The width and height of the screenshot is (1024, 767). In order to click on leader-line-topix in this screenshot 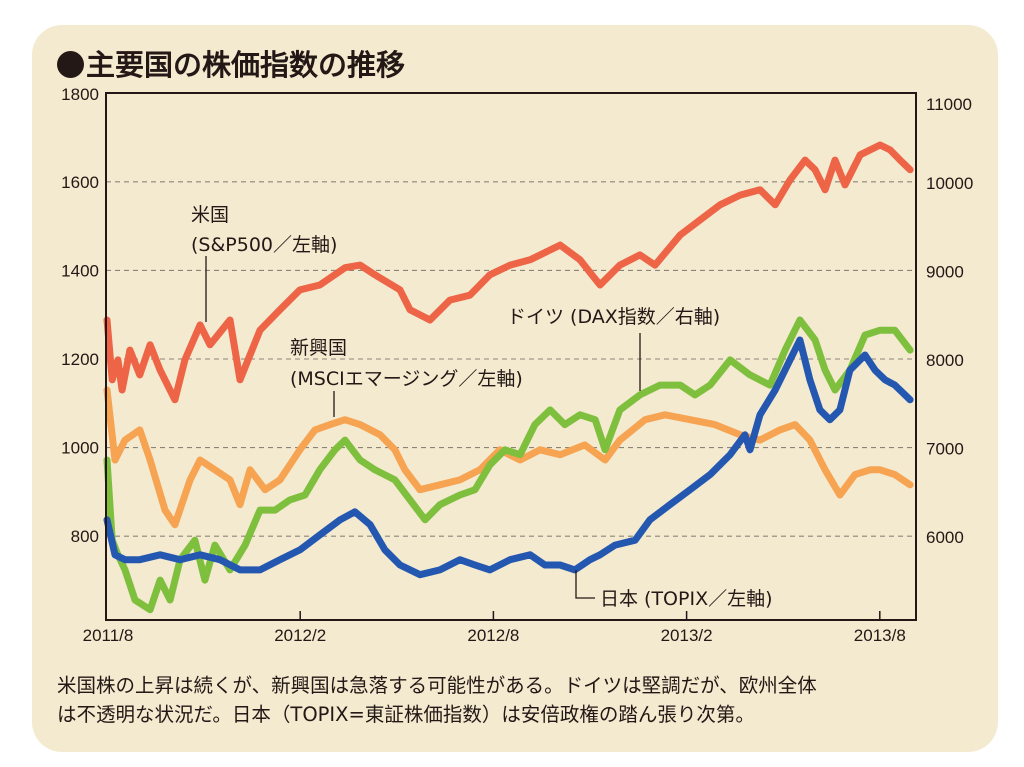, I will do `click(585, 584)`.